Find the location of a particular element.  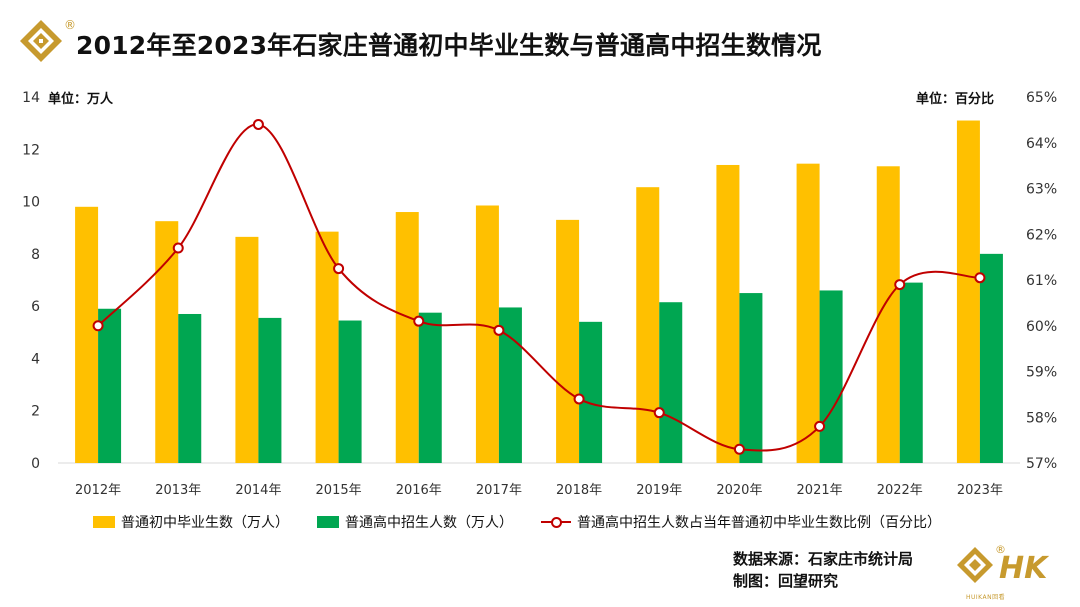

legend-swatch-yellow is located at coordinates (104, 522).